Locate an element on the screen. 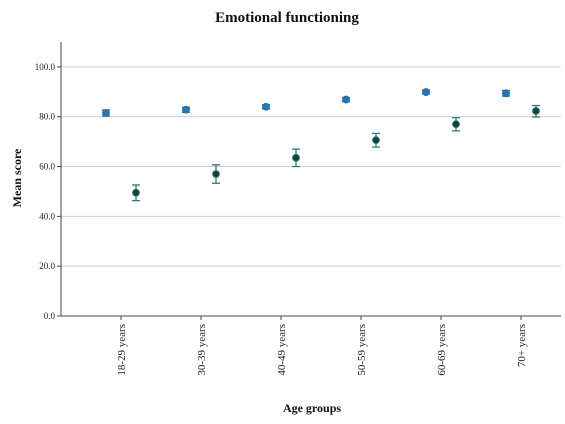 This screenshot has height=424, width=565. x-tick-label: 40-49 years is located at coordinates (282, 350).